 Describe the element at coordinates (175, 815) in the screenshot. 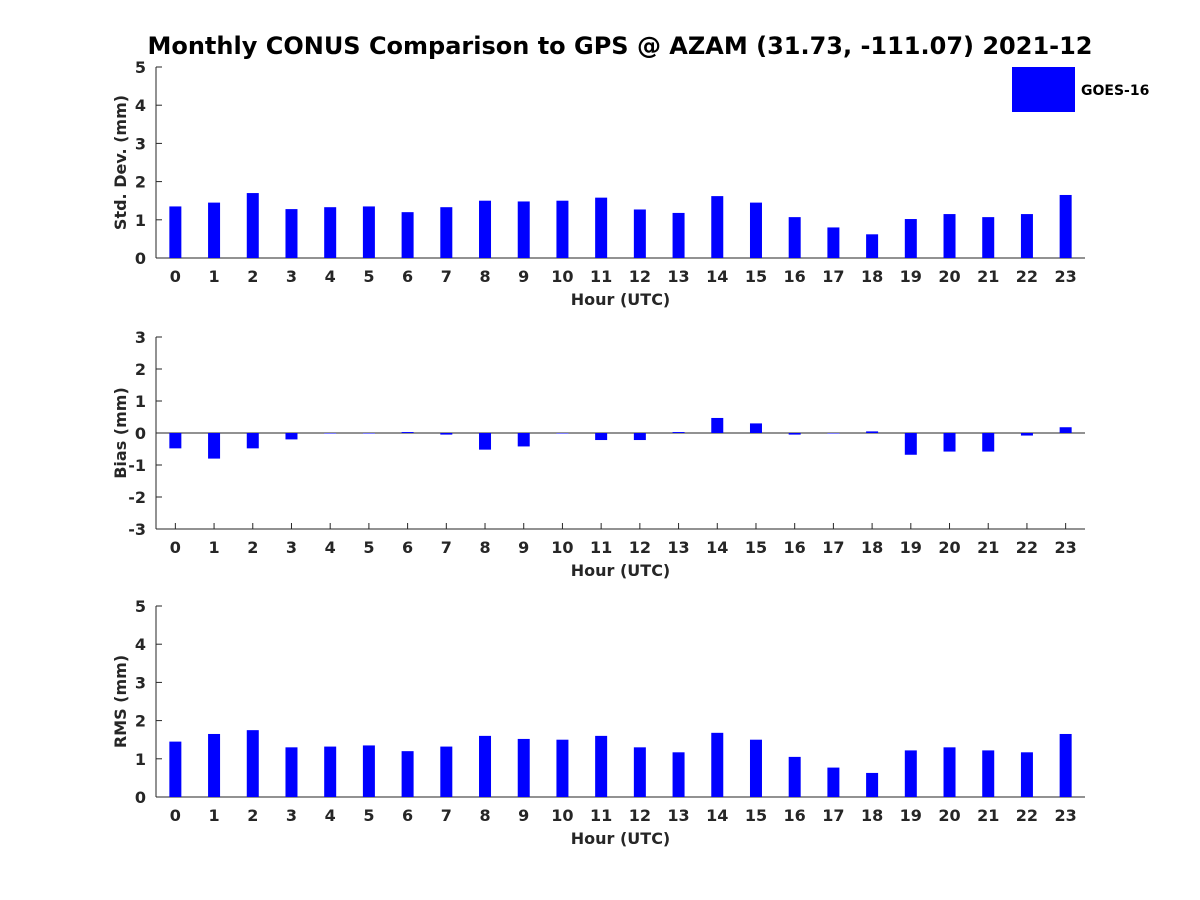

I see `x-tick-label: 0` at that location.